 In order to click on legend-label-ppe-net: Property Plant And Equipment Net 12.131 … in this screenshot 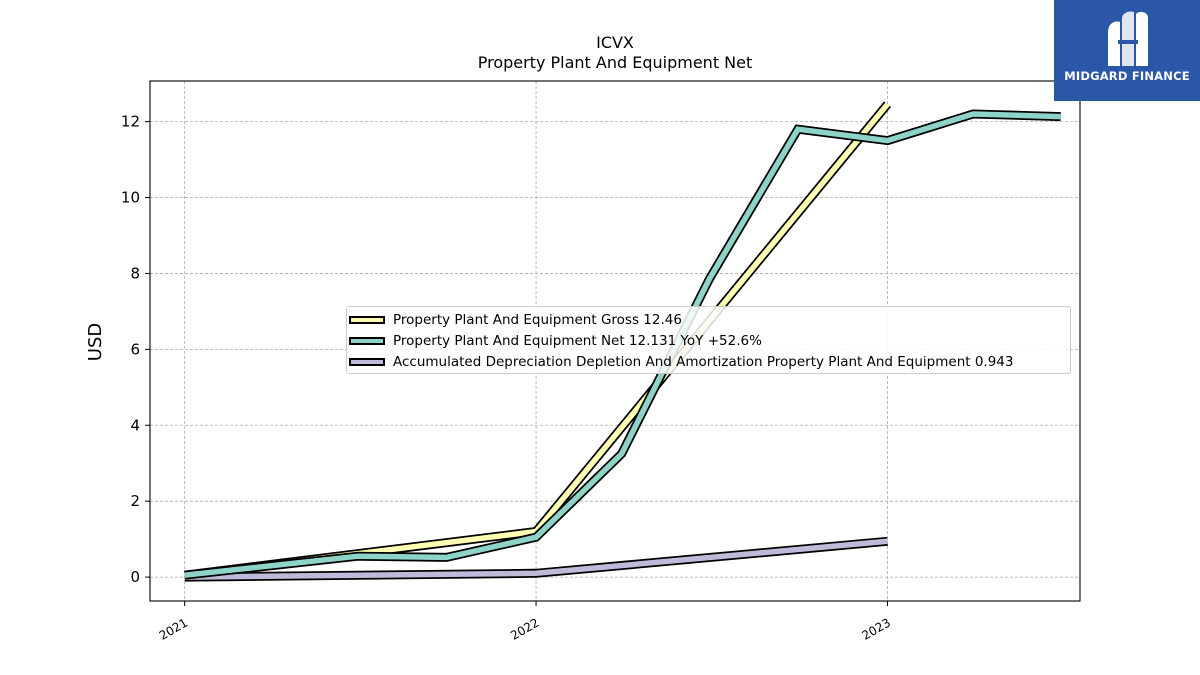, I will do `click(577, 341)`.